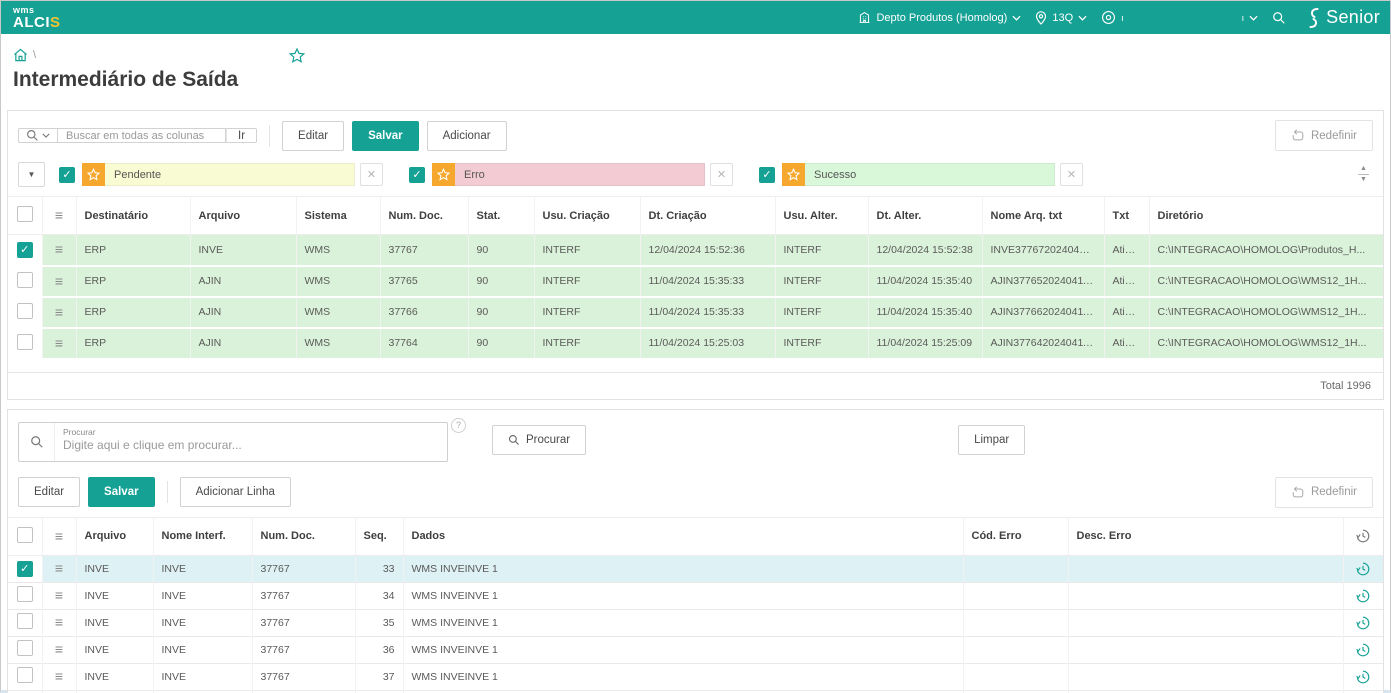 The width and height of the screenshot is (1391, 693). Describe the element at coordinates (695, 595) in the screenshot. I see `table-row: ≡ INVE INVE 37767 34 WMS INVEINVE 1` at that location.